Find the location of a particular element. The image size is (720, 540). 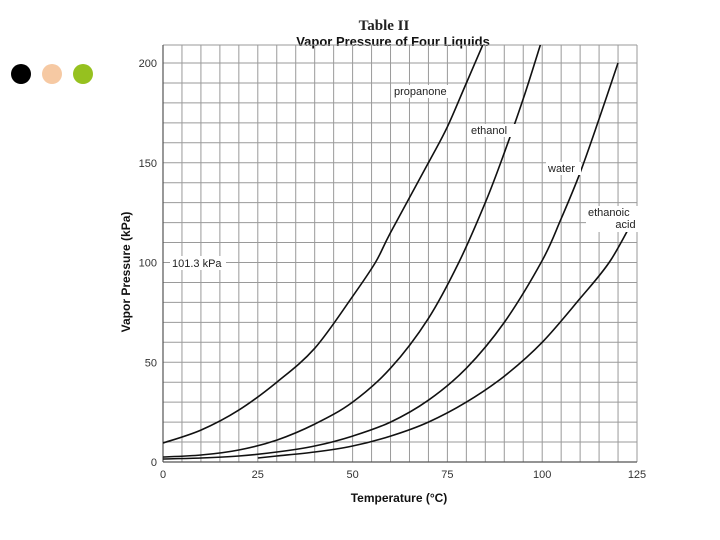

chart-title: Vapor Pressure of Four Liquids is located at coordinates (393, 41).